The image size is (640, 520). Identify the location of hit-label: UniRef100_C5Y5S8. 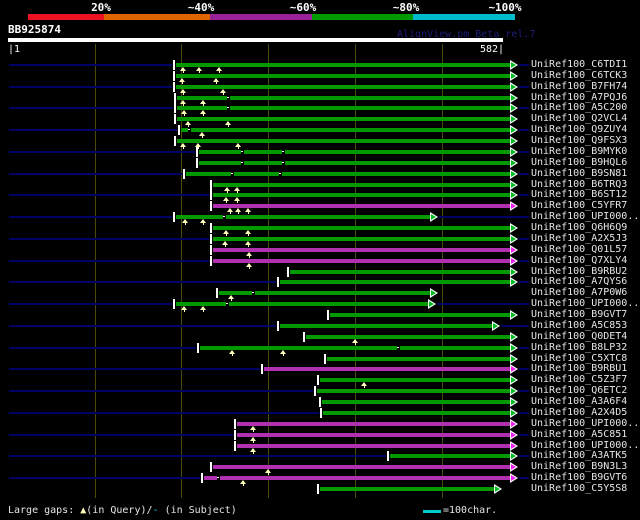
(579, 488).